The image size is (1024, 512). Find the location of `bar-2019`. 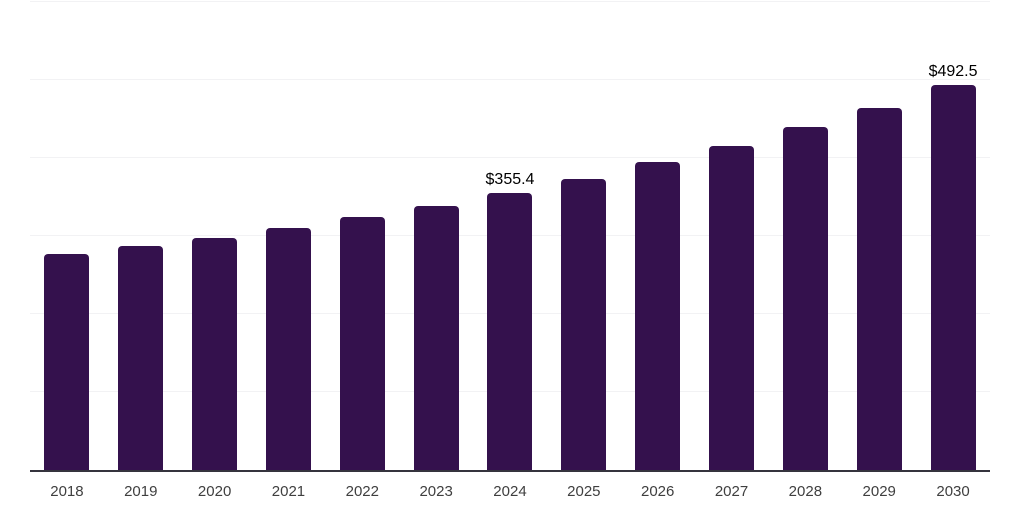

bar-2019 is located at coordinates (141, 357).